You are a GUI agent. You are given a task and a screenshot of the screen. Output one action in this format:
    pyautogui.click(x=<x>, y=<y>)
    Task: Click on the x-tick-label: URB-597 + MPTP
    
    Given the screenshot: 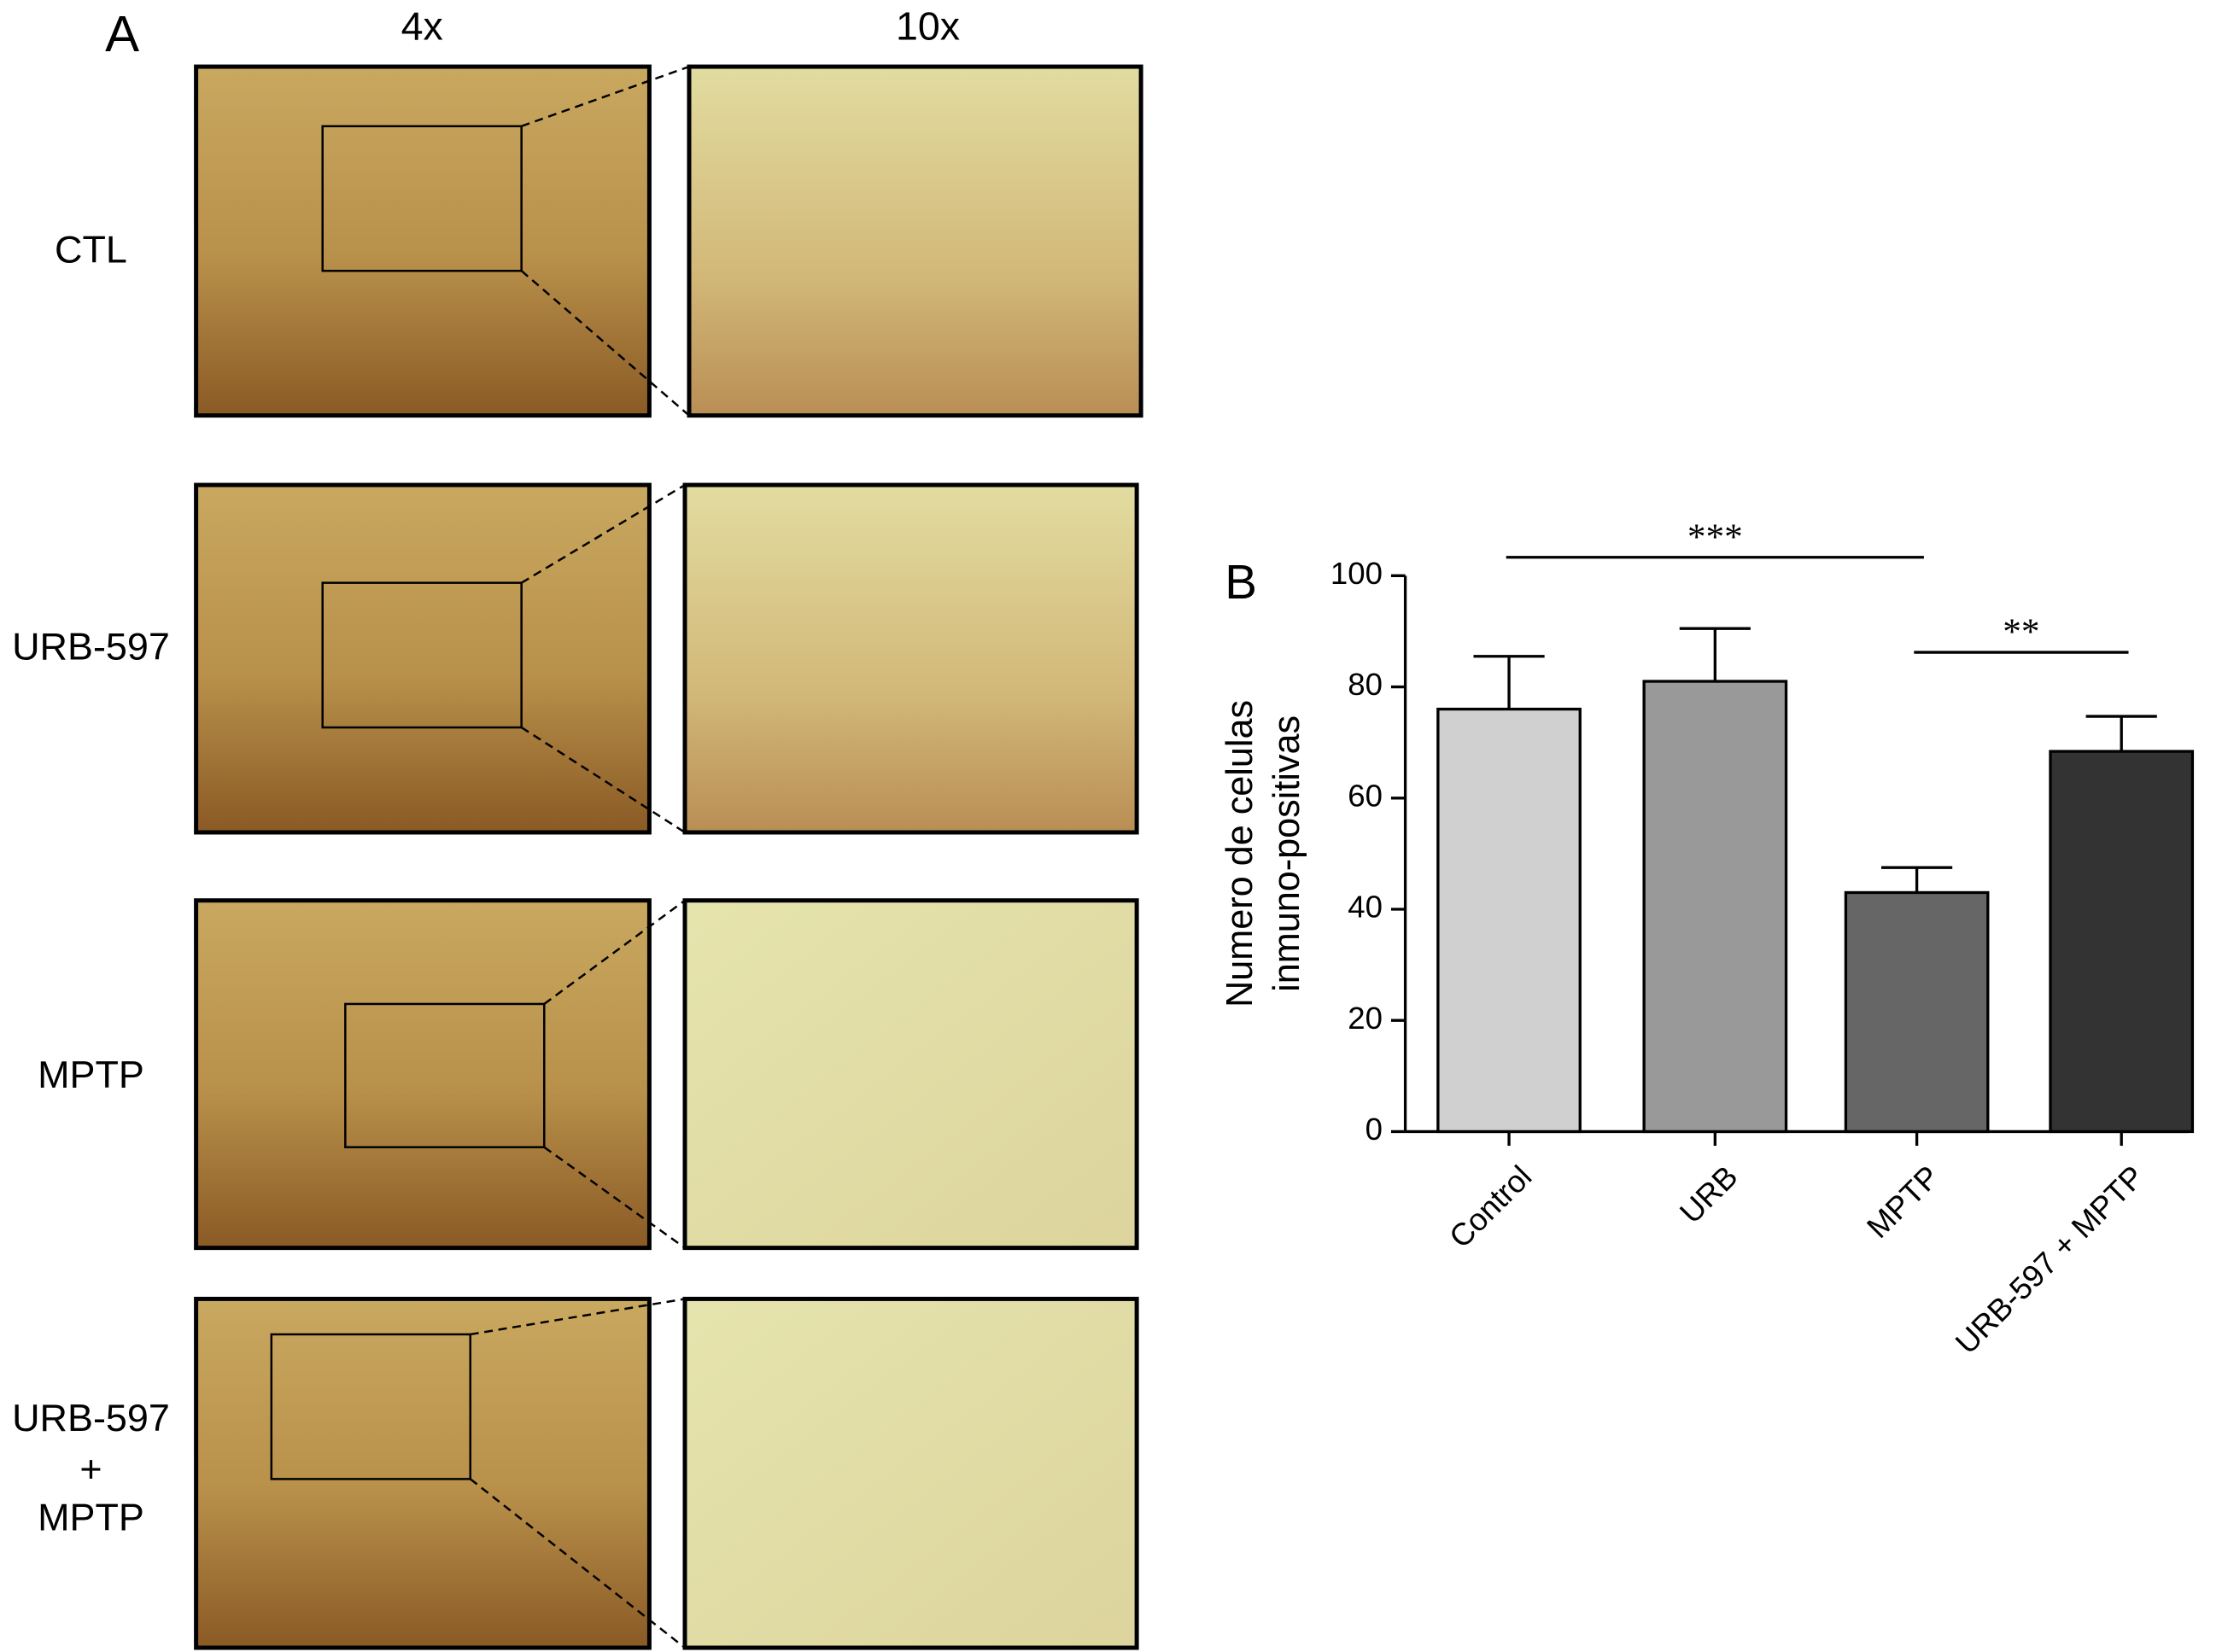 What is the action you would take?
    pyautogui.click(x=2050, y=1259)
    